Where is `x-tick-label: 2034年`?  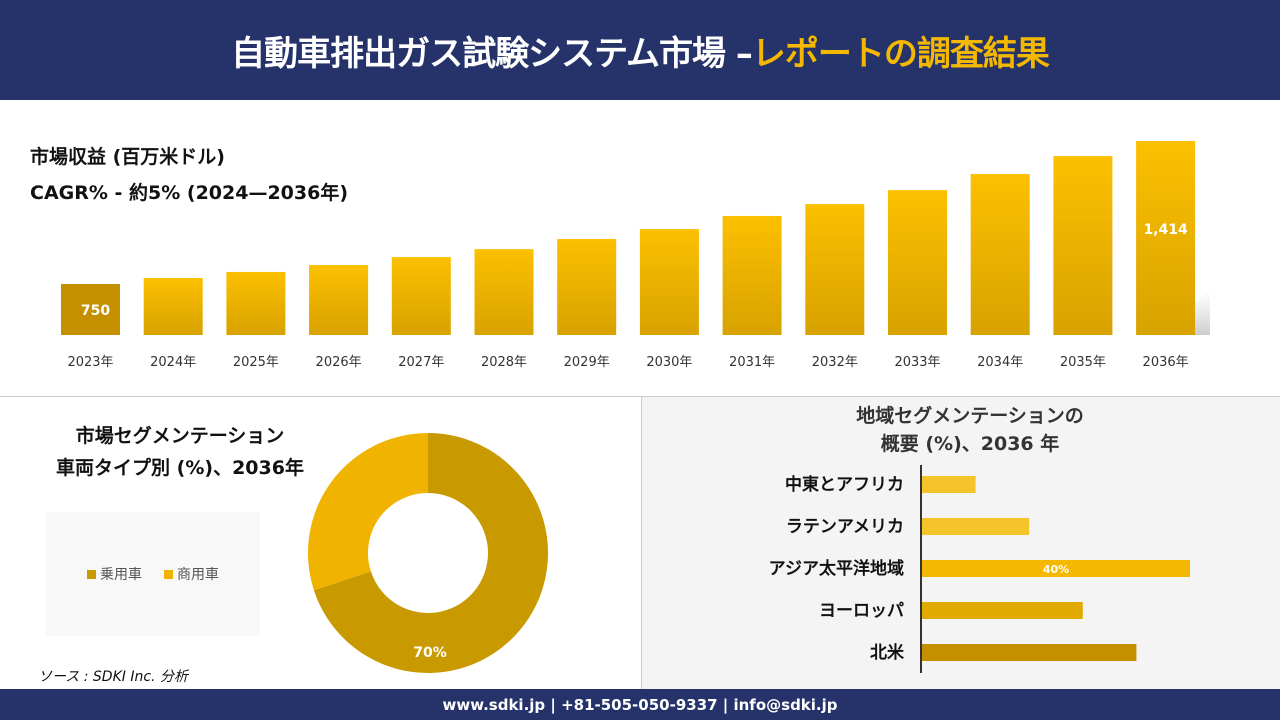
x-tick-label: 2034年 is located at coordinates (1000, 362).